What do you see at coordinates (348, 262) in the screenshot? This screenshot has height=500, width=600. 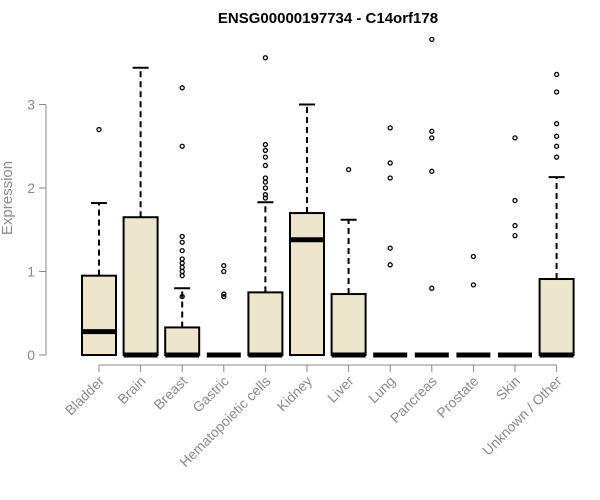 I see `box-liver` at bounding box center [348, 262].